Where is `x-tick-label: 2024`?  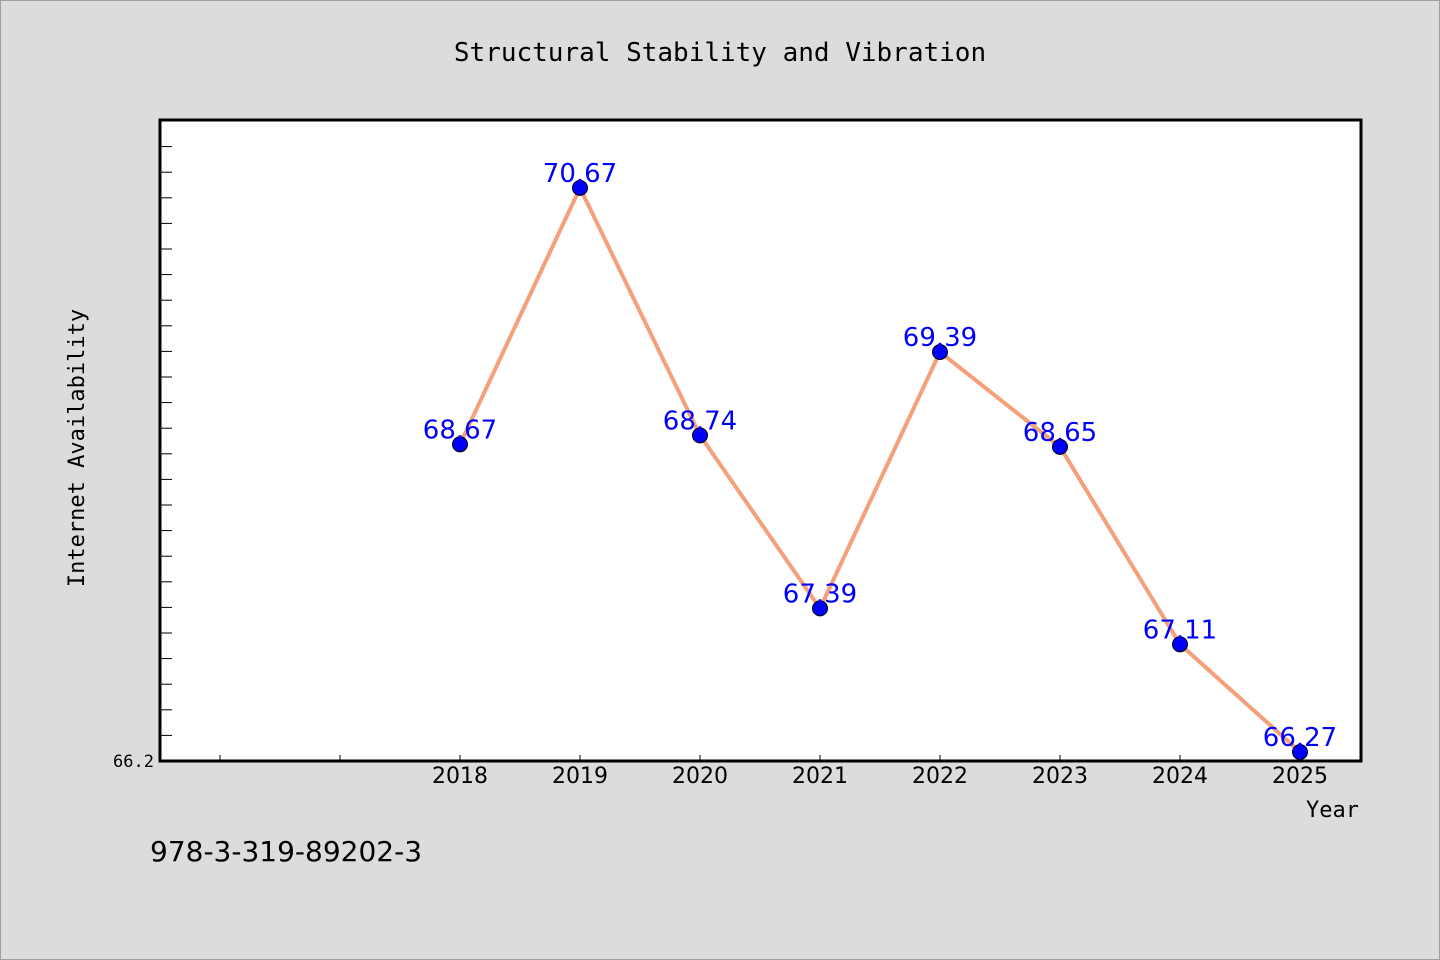 x-tick-label: 2024 is located at coordinates (1180, 776).